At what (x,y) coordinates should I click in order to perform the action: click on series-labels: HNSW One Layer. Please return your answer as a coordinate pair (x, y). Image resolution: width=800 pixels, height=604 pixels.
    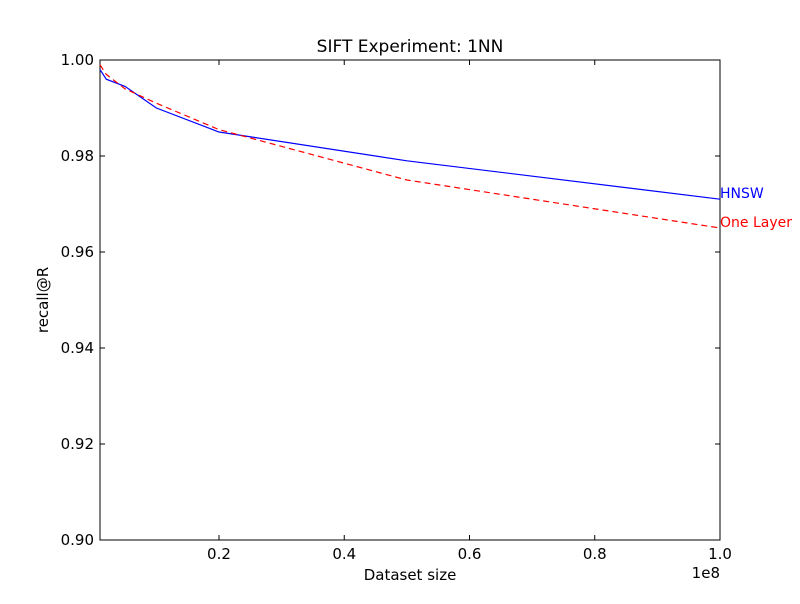
    Looking at the image, I should click on (756, 208).